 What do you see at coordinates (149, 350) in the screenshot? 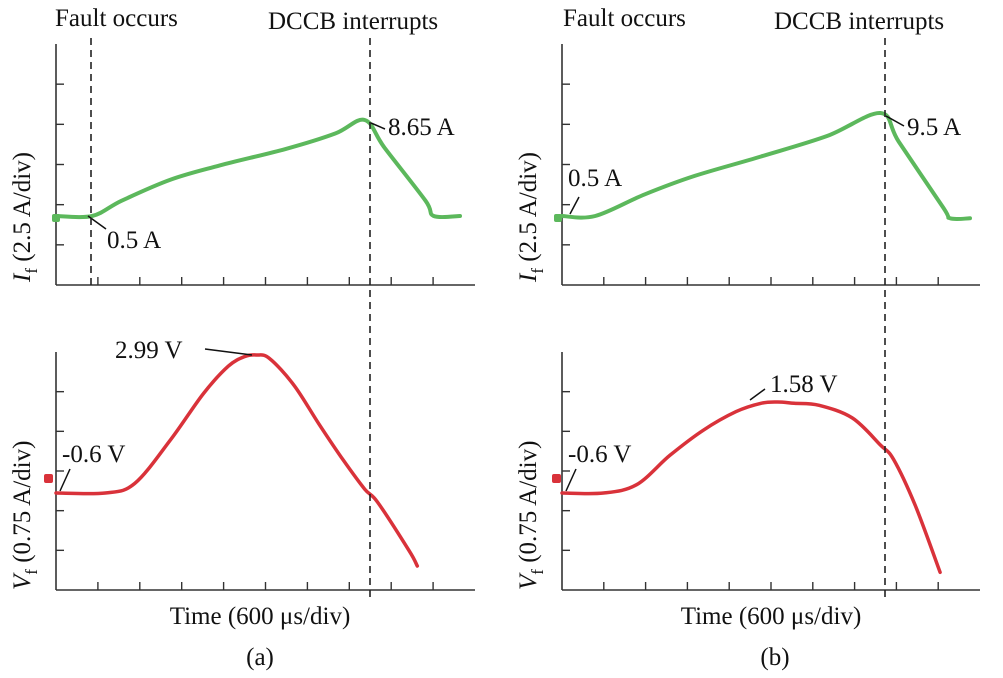
I see `voltage-peak-label-a: 2.99 V` at bounding box center [149, 350].